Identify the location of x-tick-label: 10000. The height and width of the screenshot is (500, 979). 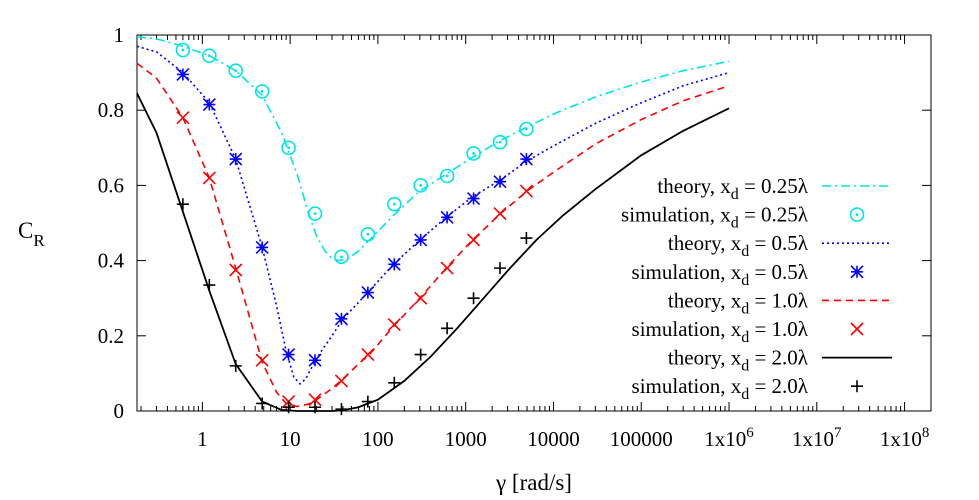
(553, 439).